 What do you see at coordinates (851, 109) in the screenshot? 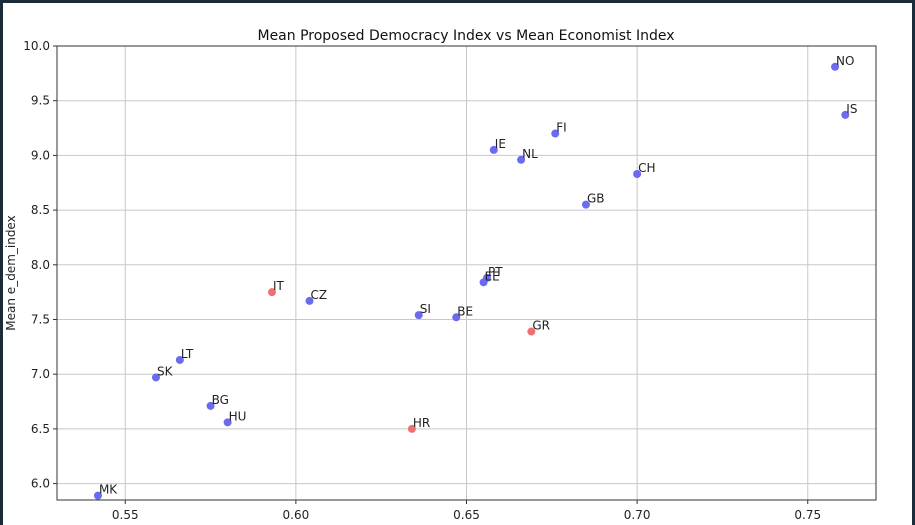
I see `point-label: IS` at bounding box center [851, 109].